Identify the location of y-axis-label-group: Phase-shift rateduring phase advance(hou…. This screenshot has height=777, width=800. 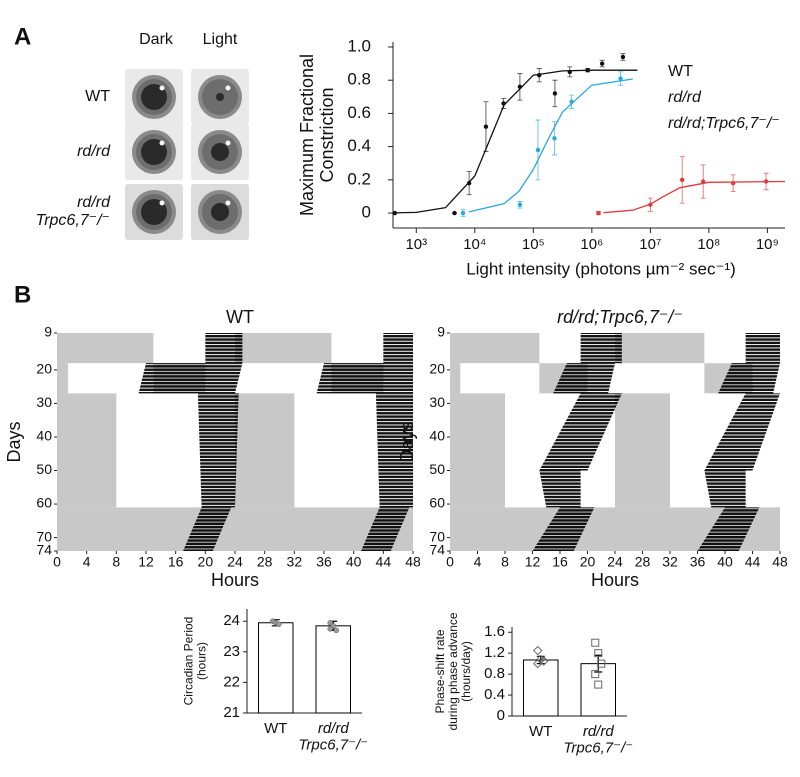
(453, 671).